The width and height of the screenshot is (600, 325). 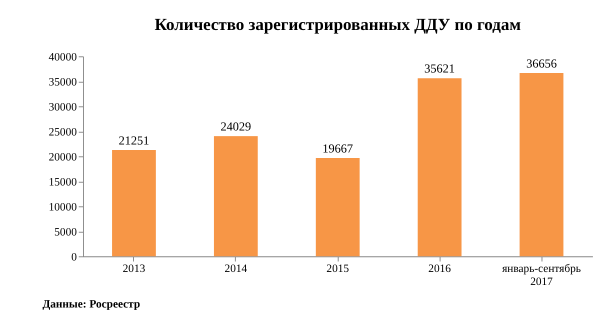 I want to click on x-tick-label: 2016, so click(x=440, y=268).